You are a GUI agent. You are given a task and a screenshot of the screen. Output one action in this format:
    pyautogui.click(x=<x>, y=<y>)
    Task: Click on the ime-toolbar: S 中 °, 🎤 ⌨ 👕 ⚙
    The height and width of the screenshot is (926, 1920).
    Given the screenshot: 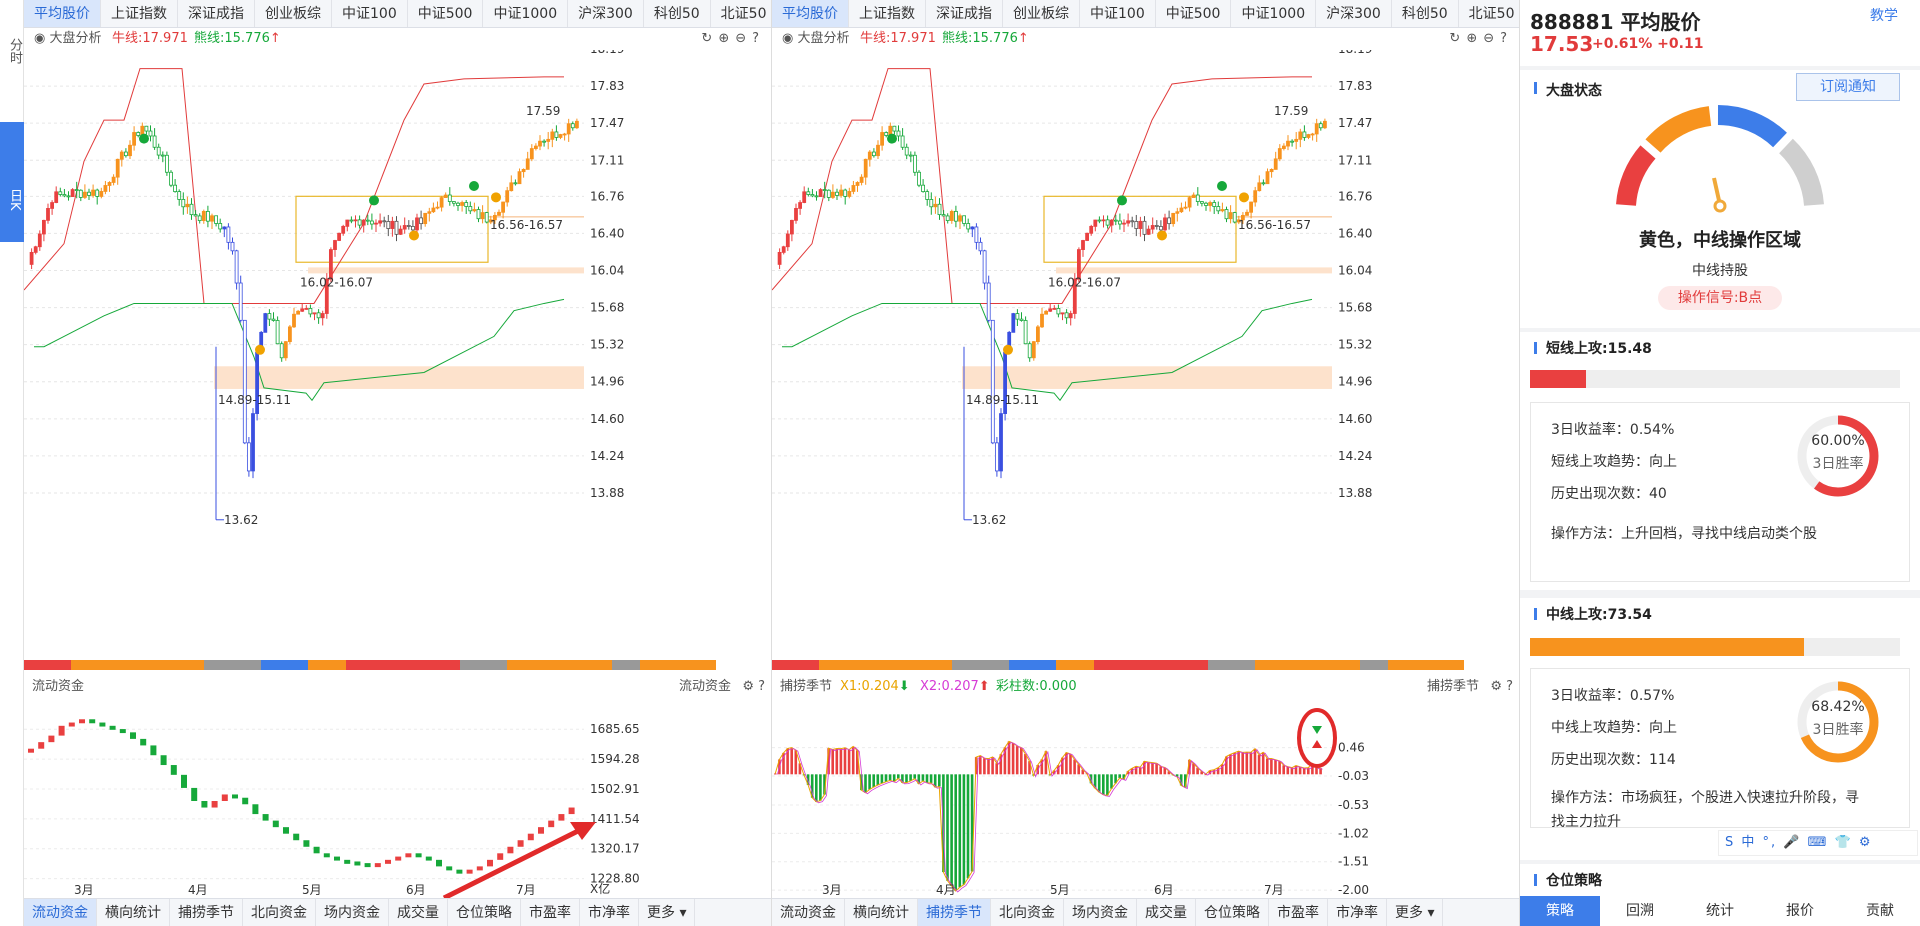 What is the action you would take?
    pyautogui.click(x=1818, y=843)
    